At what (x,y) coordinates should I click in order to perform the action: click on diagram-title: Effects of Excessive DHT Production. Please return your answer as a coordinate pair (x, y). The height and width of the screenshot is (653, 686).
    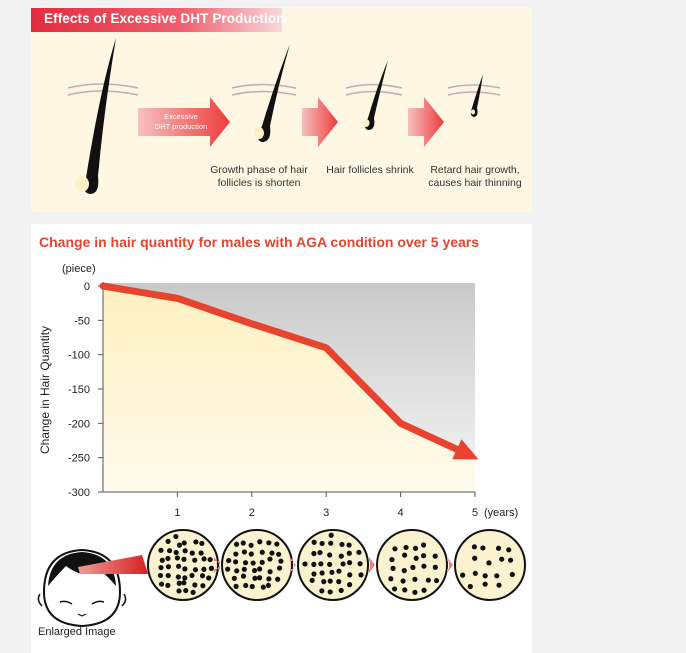
    Looking at the image, I should click on (164, 18).